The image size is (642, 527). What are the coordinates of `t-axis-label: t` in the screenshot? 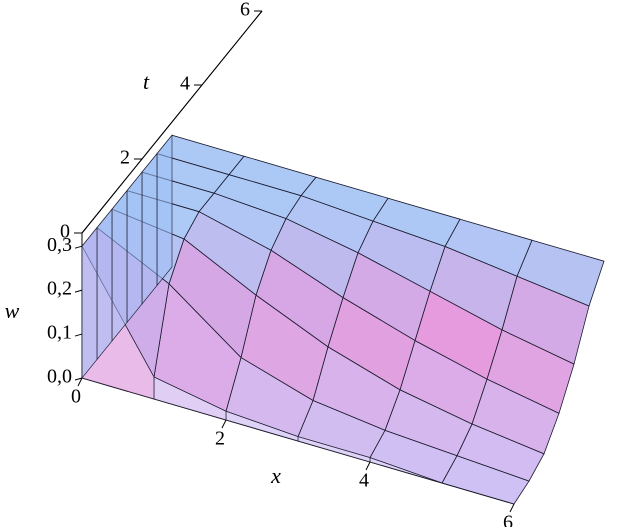 It's located at (146, 81).